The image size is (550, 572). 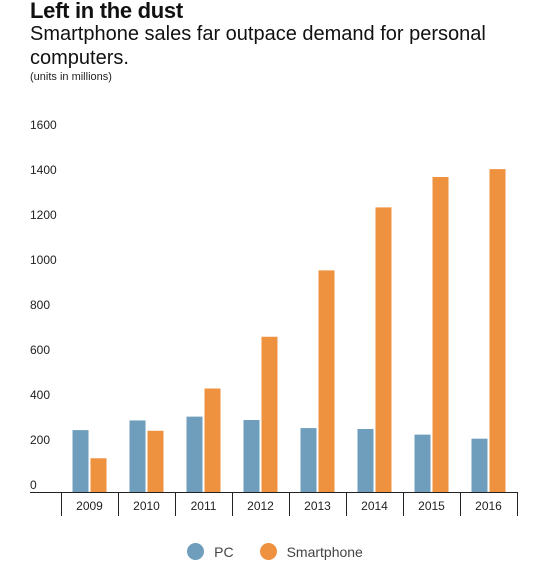 I want to click on bar-pc-2013, so click(x=308, y=460).